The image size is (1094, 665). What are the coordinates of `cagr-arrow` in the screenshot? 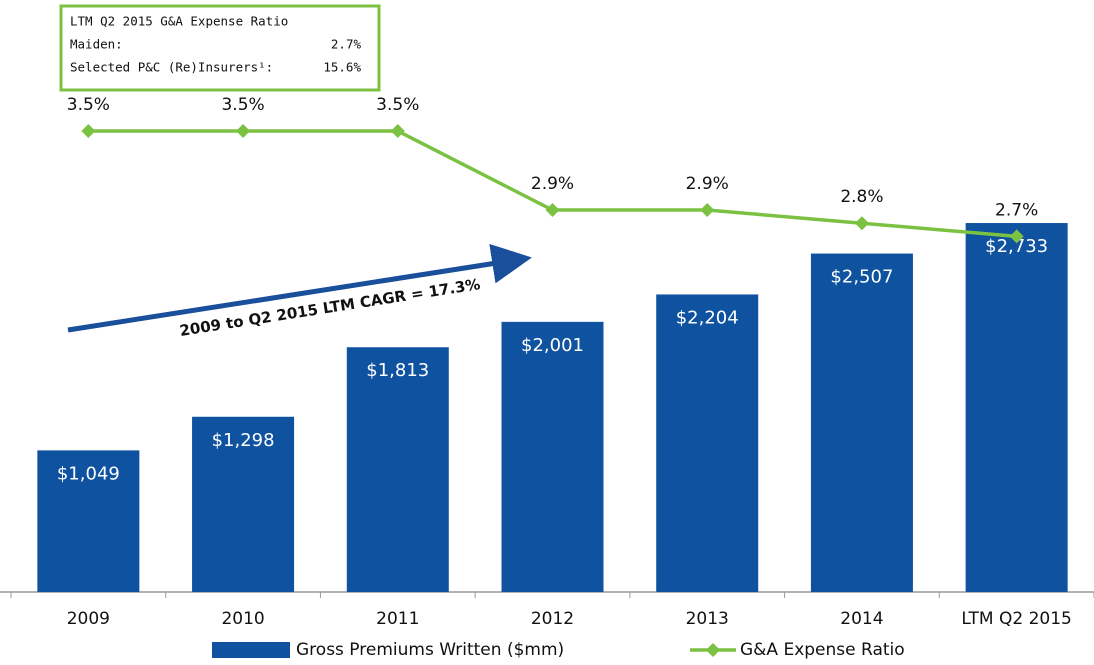 It's located at (299, 288).